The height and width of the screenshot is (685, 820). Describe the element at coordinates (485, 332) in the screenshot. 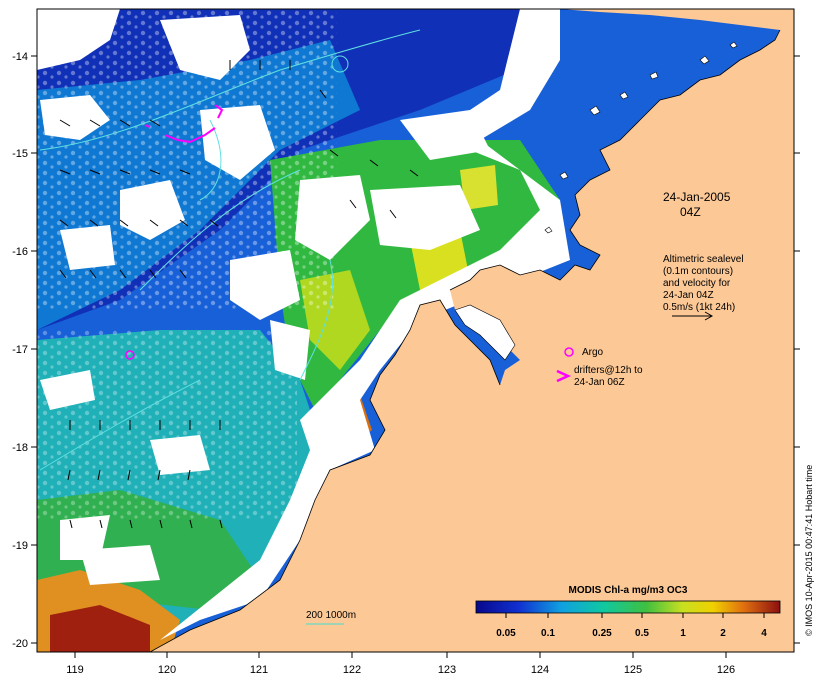

I see `king-sound` at that location.